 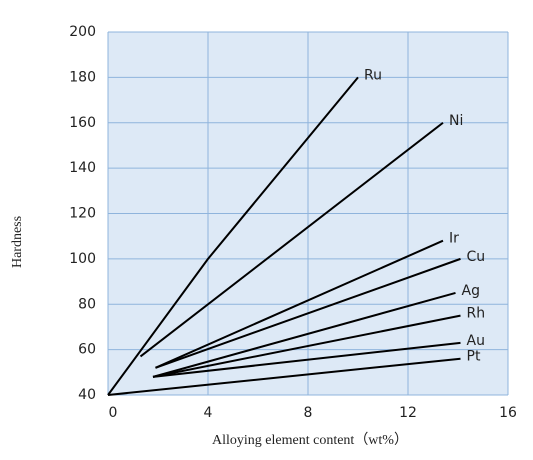 I want to click on x-tick-label: 16, so click(x=508, y=413).